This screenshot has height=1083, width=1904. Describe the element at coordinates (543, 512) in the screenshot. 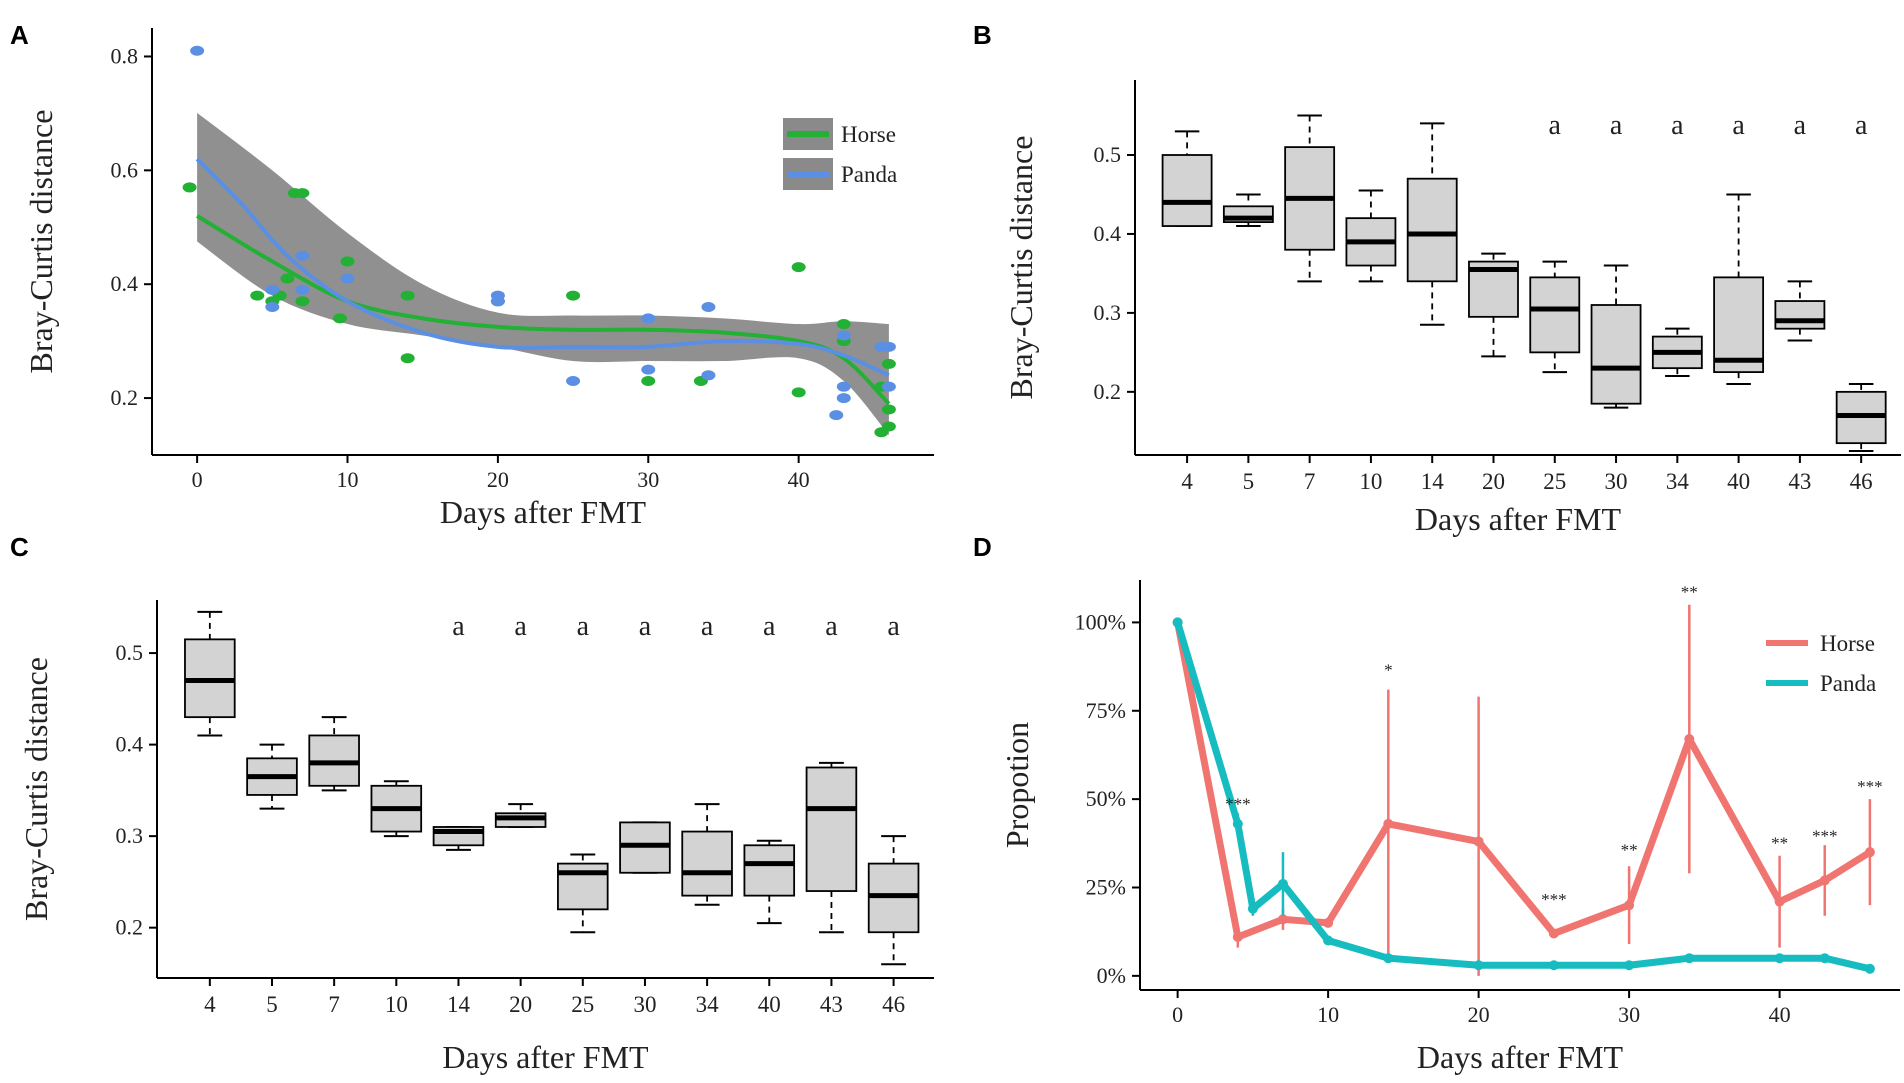

I see `x-axis-label: Days after FMT` at that location.